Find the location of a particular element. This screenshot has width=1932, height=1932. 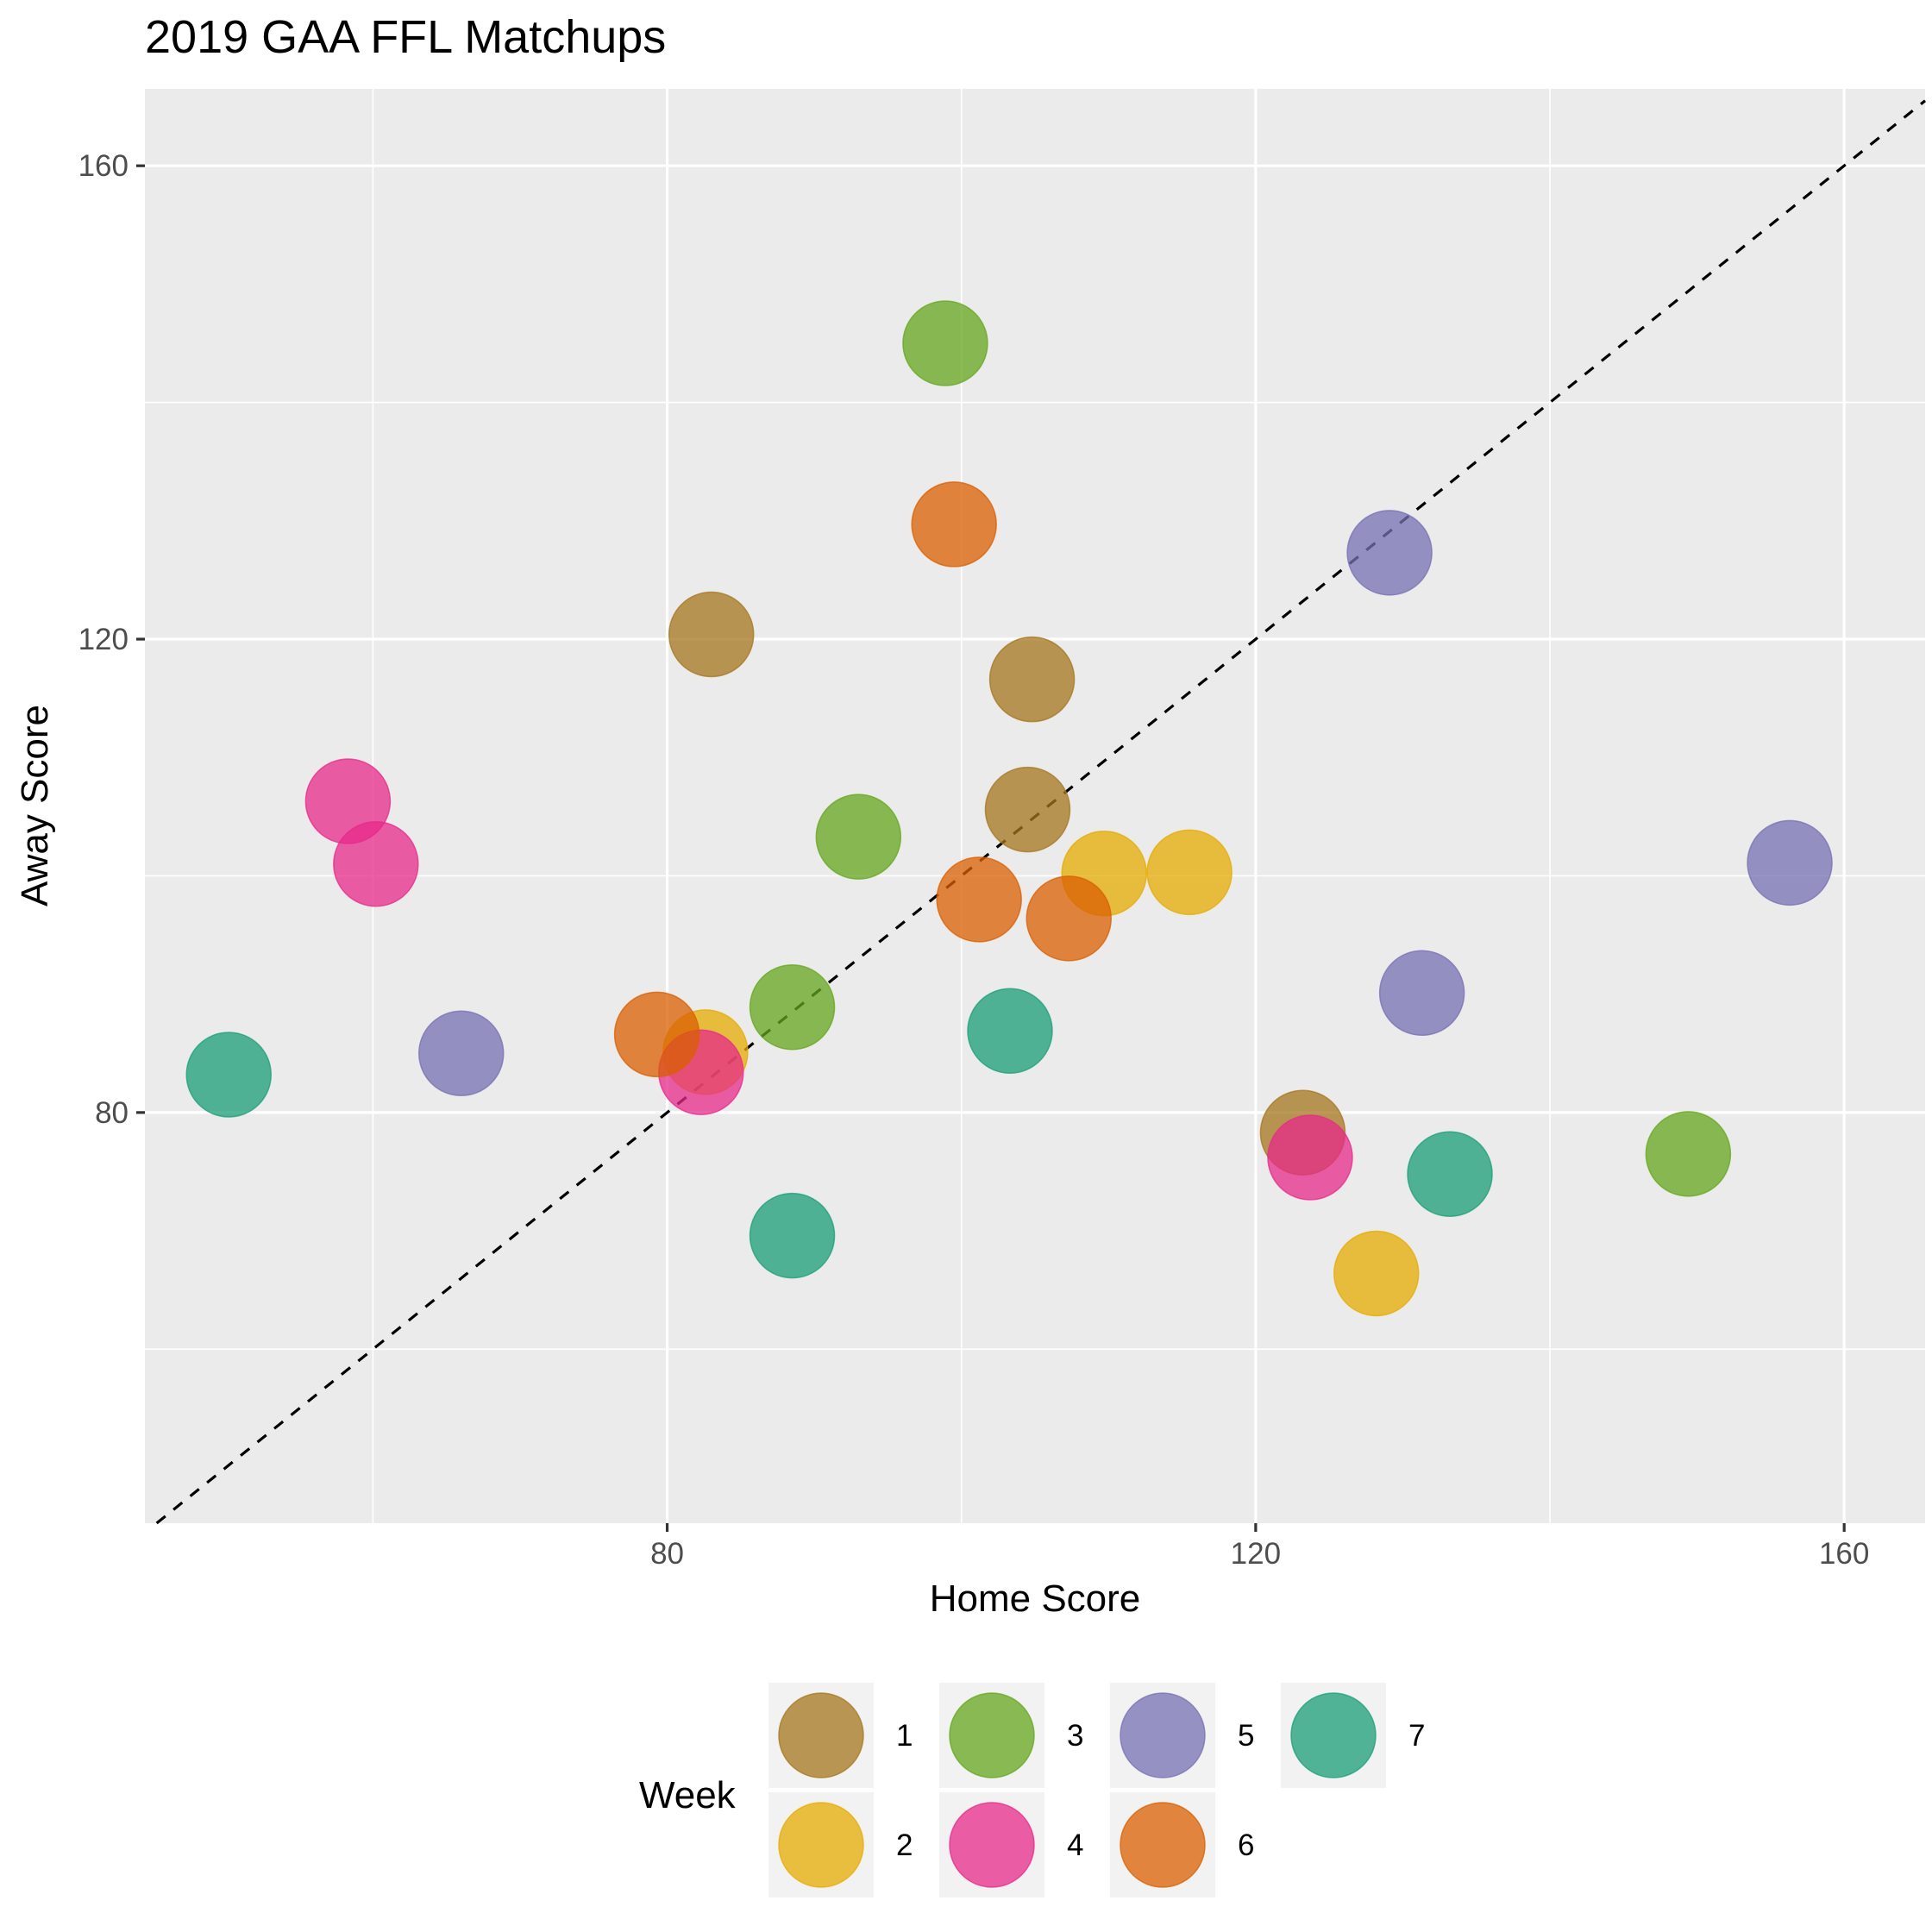

legend-label: 3 is located at coordinates (1075, 1736).